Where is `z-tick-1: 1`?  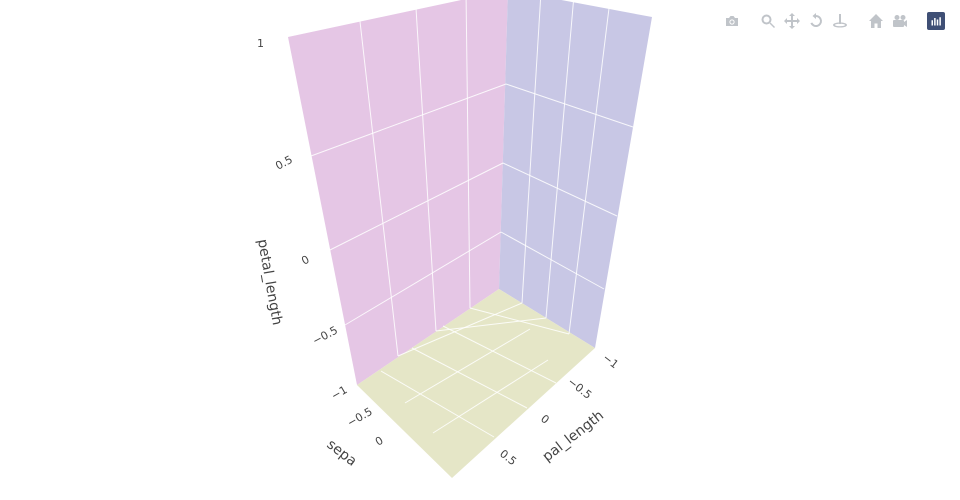 z-tick-1: 1 is located at coordinates (260, 43).